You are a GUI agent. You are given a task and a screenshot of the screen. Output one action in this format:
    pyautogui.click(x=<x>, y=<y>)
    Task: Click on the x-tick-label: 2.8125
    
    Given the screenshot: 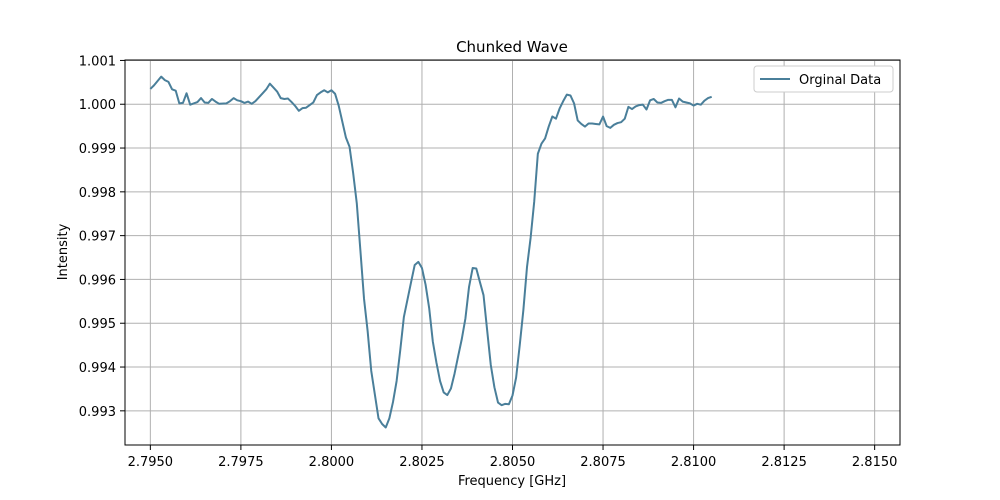 What is the action you would take?
    pyautogui.click(x=784, y=462)
    